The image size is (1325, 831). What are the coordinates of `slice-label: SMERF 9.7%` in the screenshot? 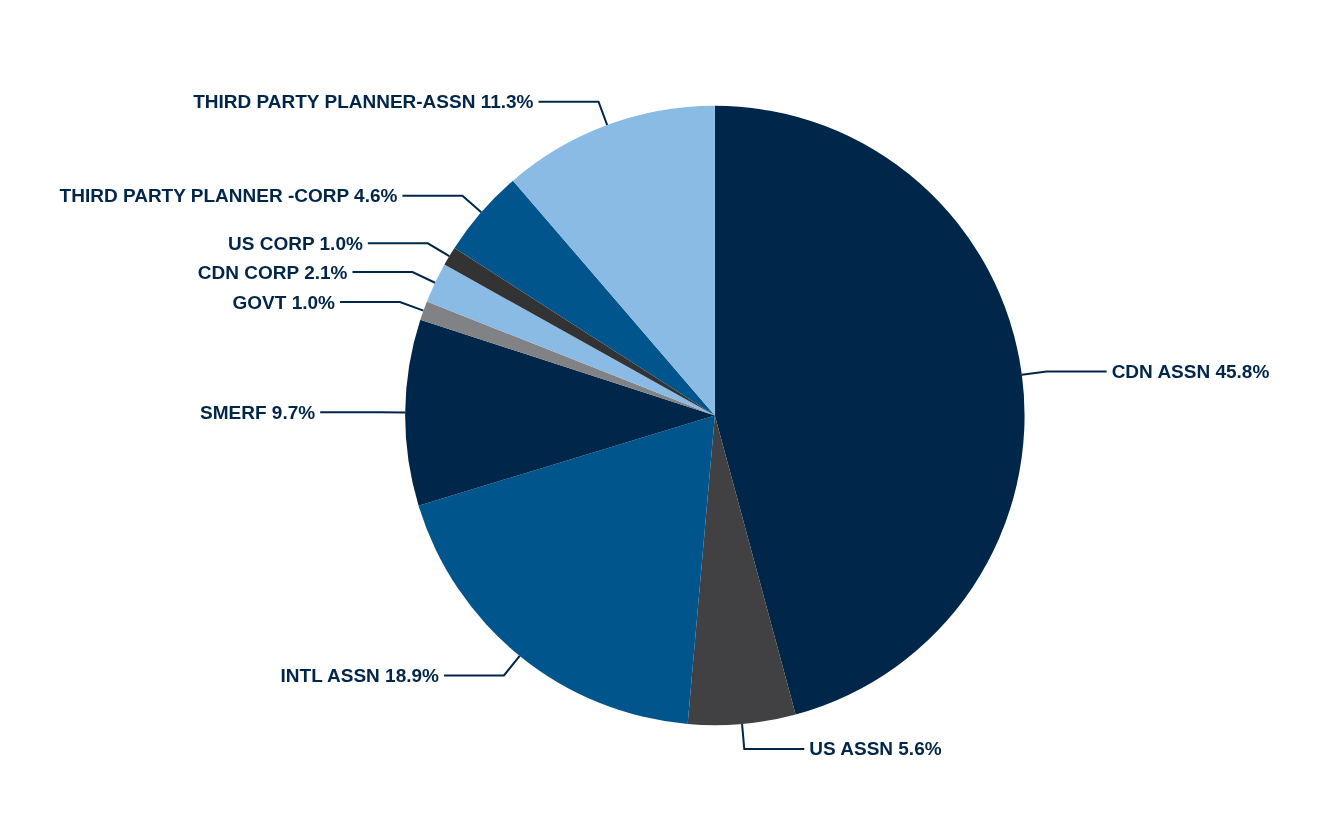 It's located at (258, 412).